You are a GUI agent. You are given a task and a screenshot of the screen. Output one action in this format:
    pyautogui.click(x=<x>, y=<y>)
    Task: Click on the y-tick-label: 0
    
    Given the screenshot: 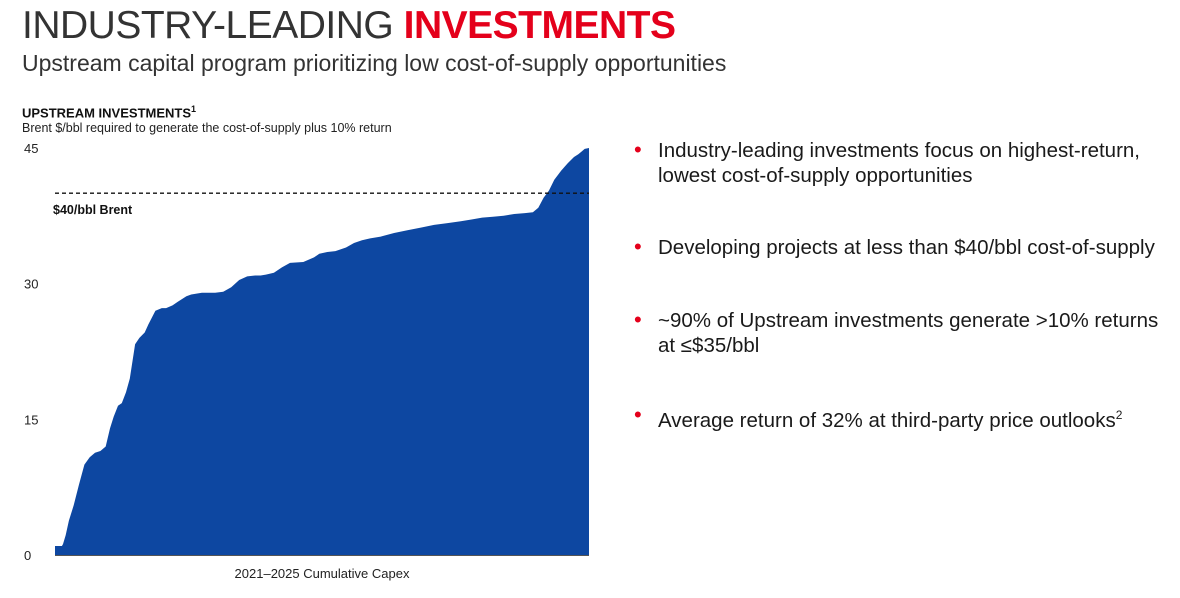 What is the action you would take?
    pyautogui.click(x=27, y=555)
    